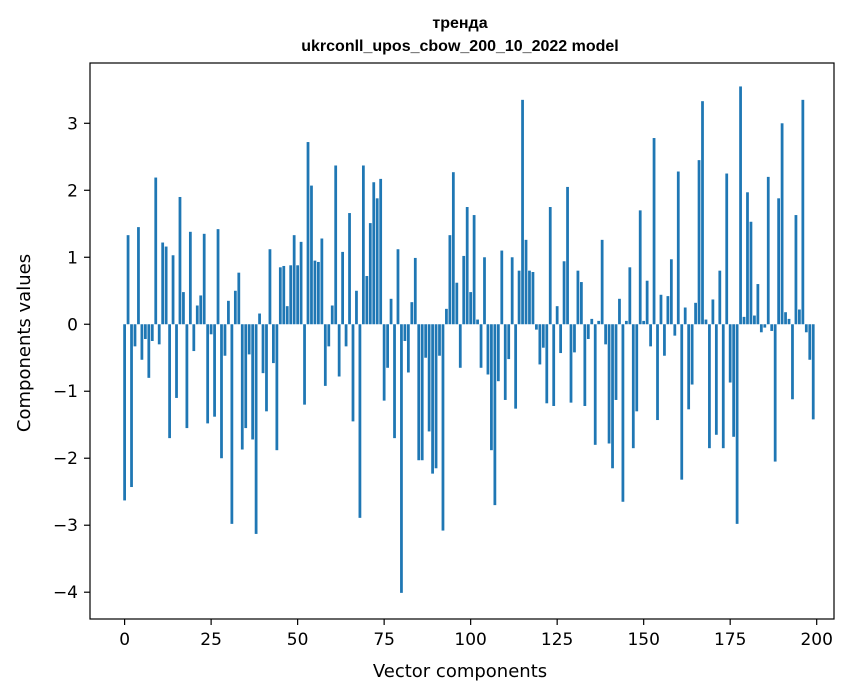 This screenshot has height=696, width=847. I want to click on x-tick-label: 50, so click(298, 640).